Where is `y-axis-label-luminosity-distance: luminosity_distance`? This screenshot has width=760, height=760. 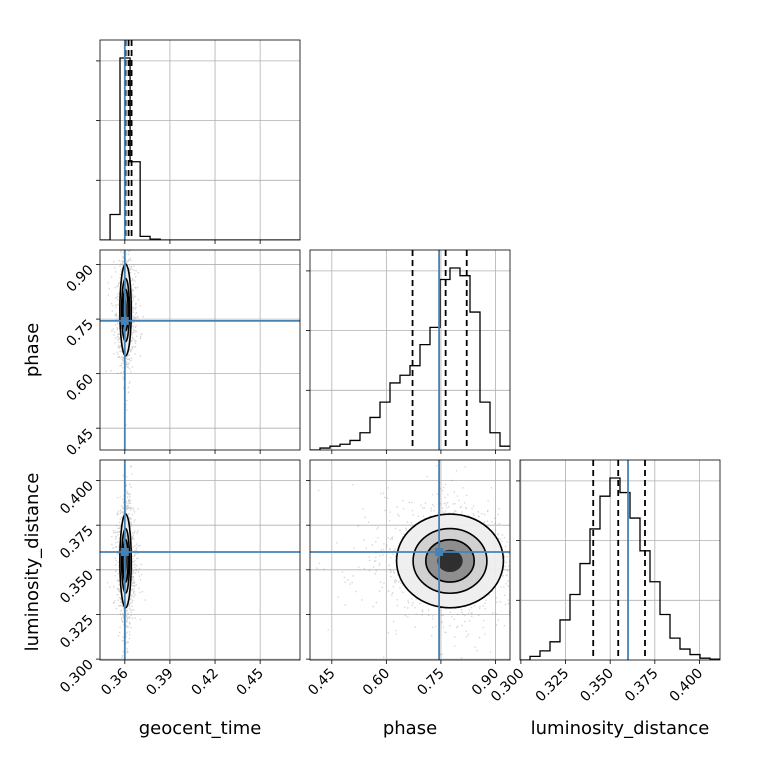
y-axis-label-luminosity-distance: luminosity_distance is located at coordinates (32, 562).